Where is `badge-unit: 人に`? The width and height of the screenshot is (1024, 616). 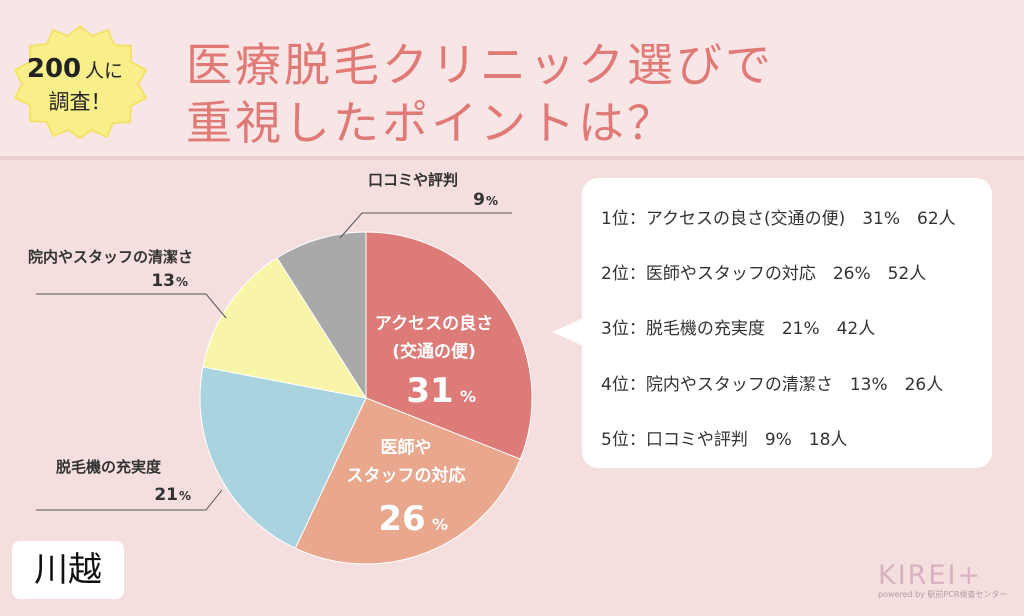 badge-unit: 人に is located at coordinates (104, 71).